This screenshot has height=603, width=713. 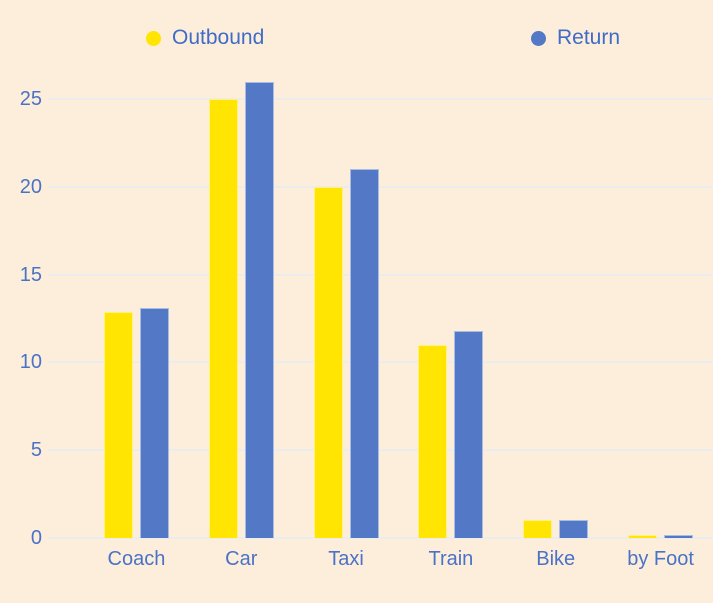 I want to click on x-axis-label-train: Train, so click(x=451, y=559).